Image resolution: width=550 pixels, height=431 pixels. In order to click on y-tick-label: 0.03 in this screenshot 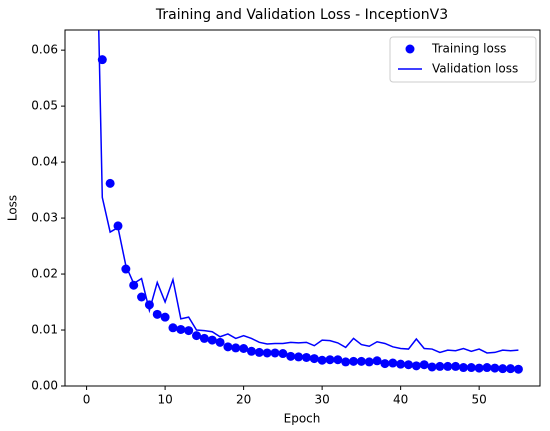, I will do `click(44, 218)`.